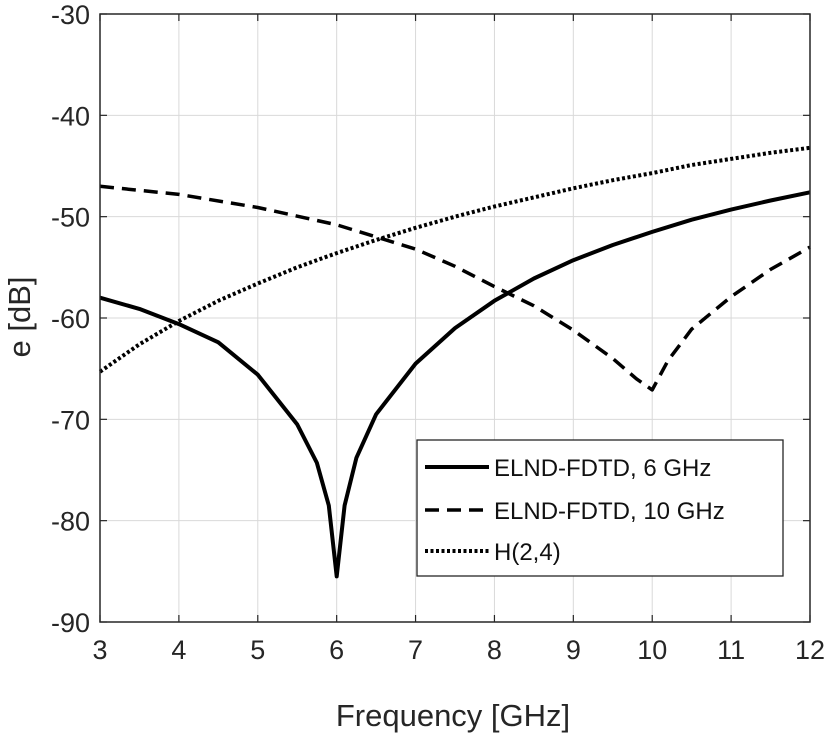 The height and width of the screenshot is (735, 827). What do you see at coordinates (336, 650) in the screenshot?
I see `x-tick-label: 6` at bounding box center [336, 650].